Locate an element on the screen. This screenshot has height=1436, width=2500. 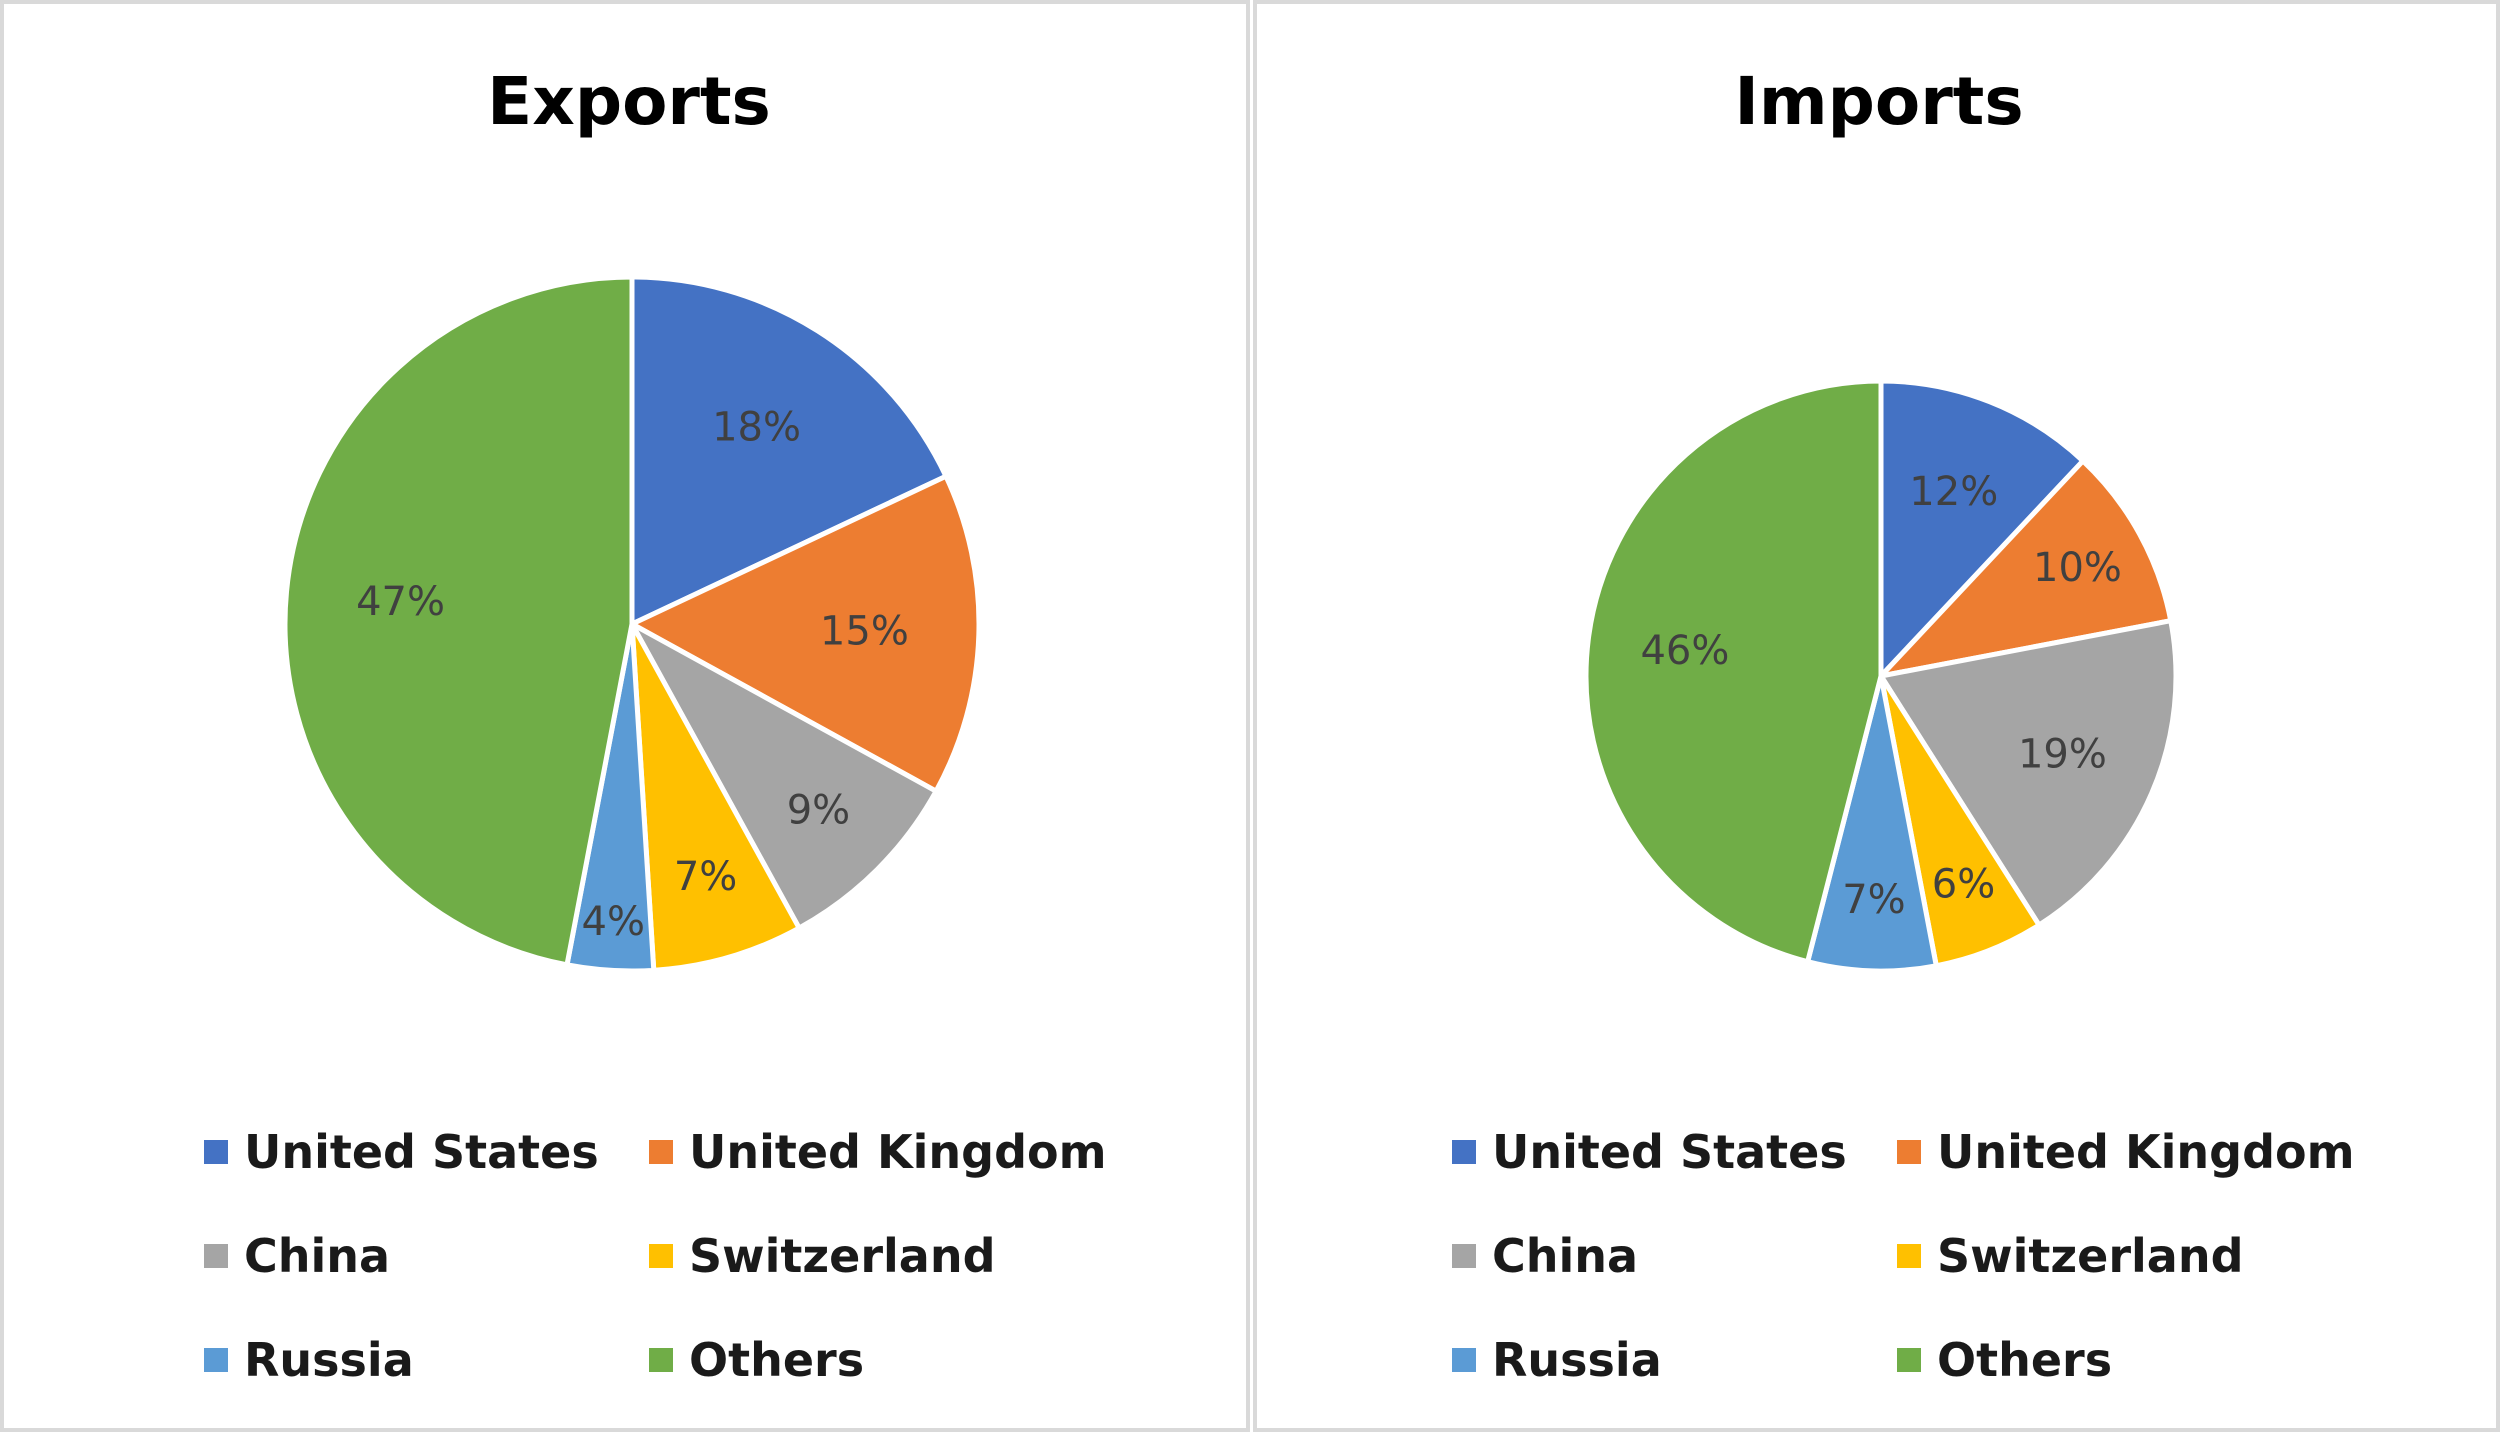
exports-legend-item-others: Others is located at coordinates (859, 1360).